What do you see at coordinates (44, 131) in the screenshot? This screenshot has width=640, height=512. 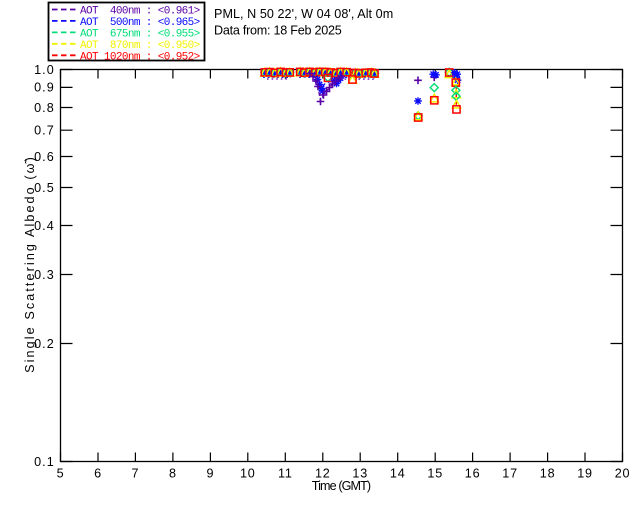 I see `svg-text: 0.7` at bounding box center [44, 131].